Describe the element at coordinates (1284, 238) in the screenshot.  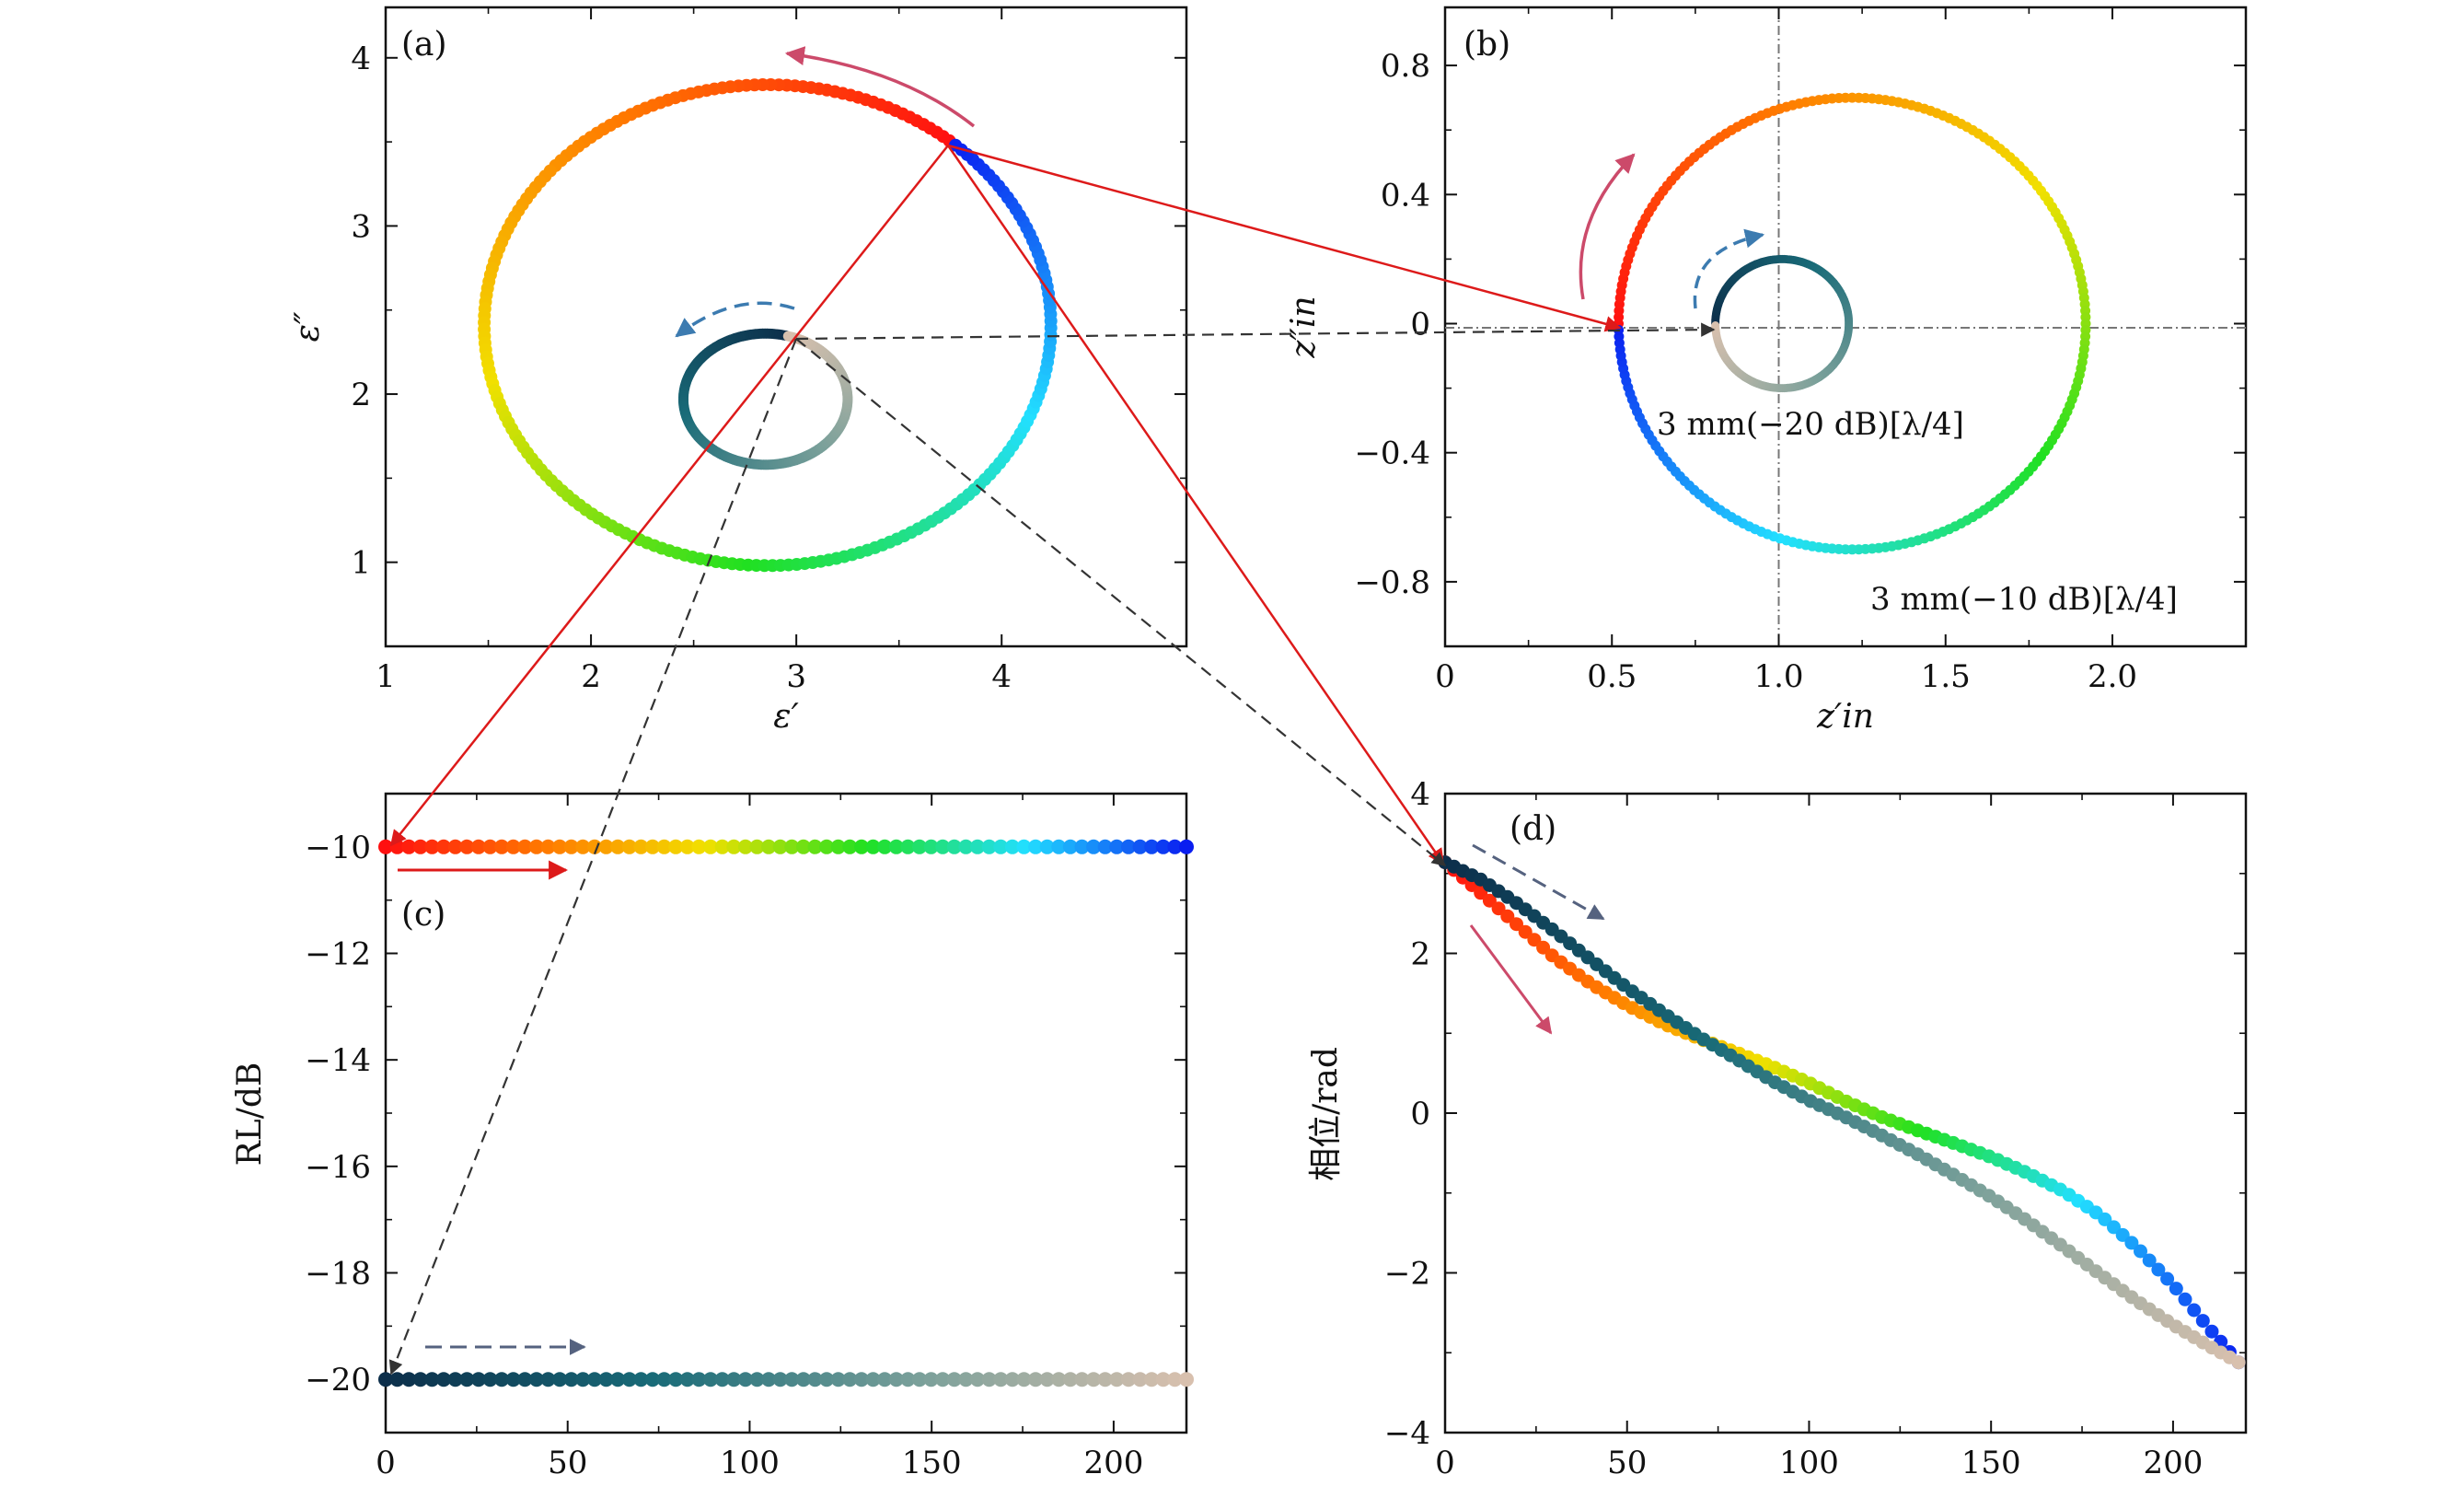
I see `guide-red-a-to-b` at that location.